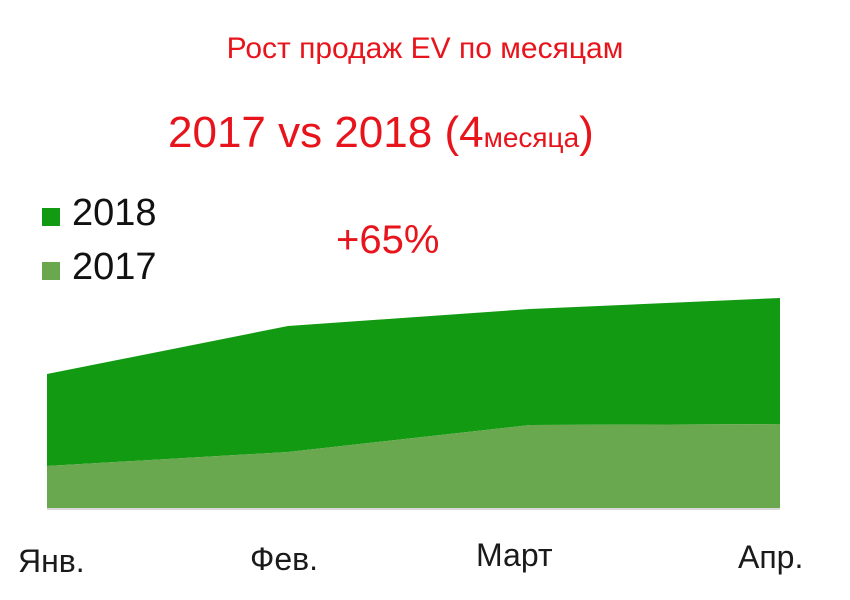 The height and width of the screenshot is (600, 850). I want to click on chart-legend: 2018 2017, so click(99, 240).